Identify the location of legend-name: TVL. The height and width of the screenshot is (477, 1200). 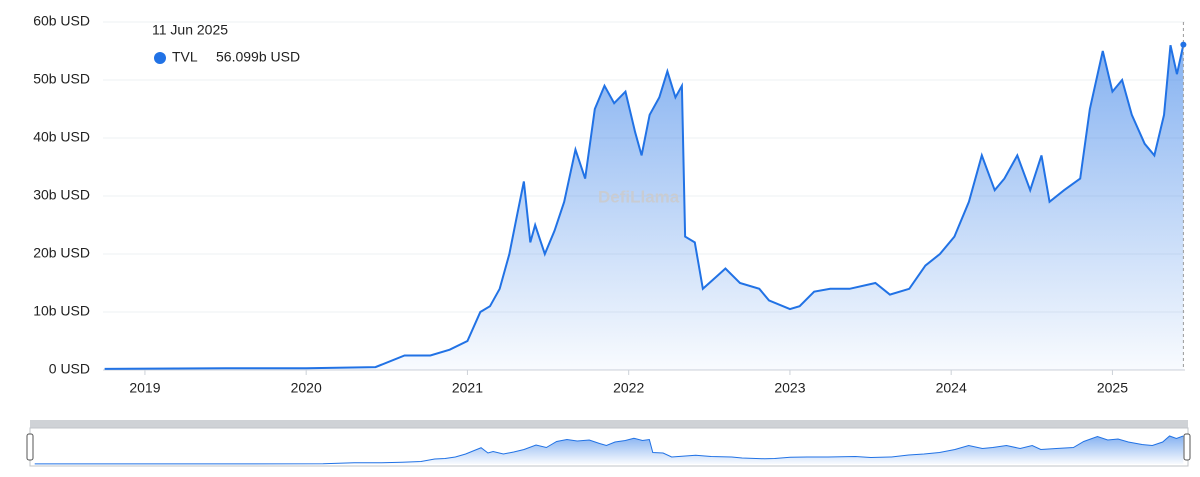
(185, 57).